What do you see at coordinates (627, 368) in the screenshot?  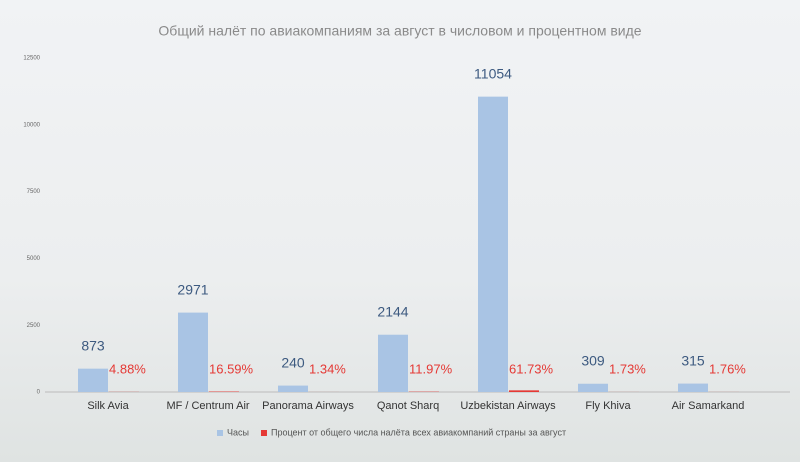 I see `percent-label: 1.73%` at bounding box center [627, 368].